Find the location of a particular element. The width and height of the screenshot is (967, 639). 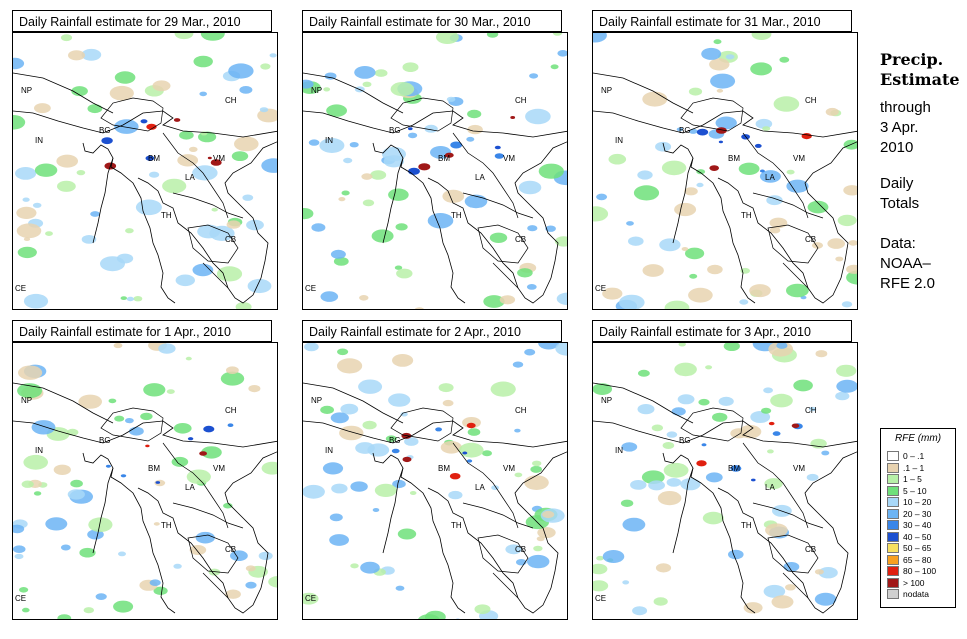

through-label: through is located at coordinates (905, 107).